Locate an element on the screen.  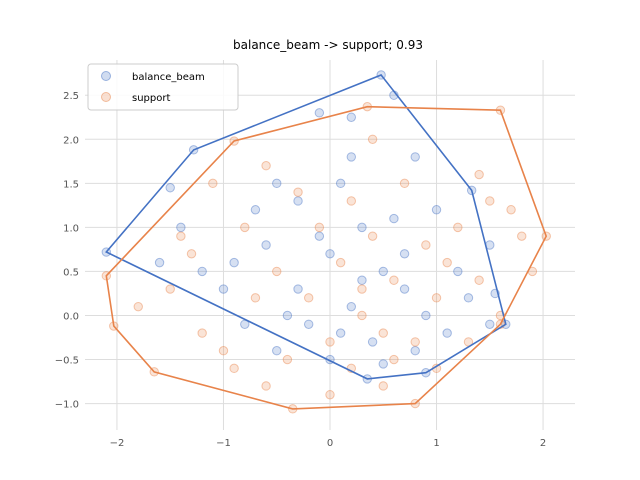
x-tick-label: 2 is located at coordinates (543, 443).